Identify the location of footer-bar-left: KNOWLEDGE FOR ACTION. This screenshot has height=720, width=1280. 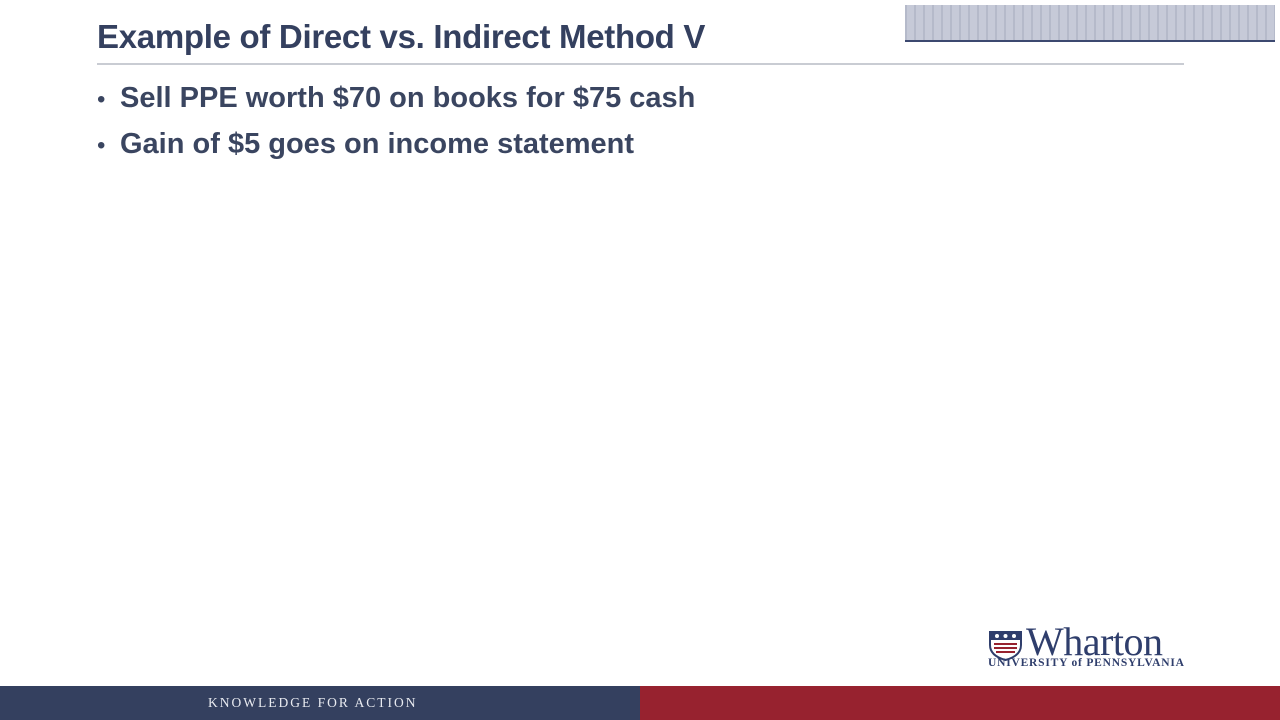
(320, 703).